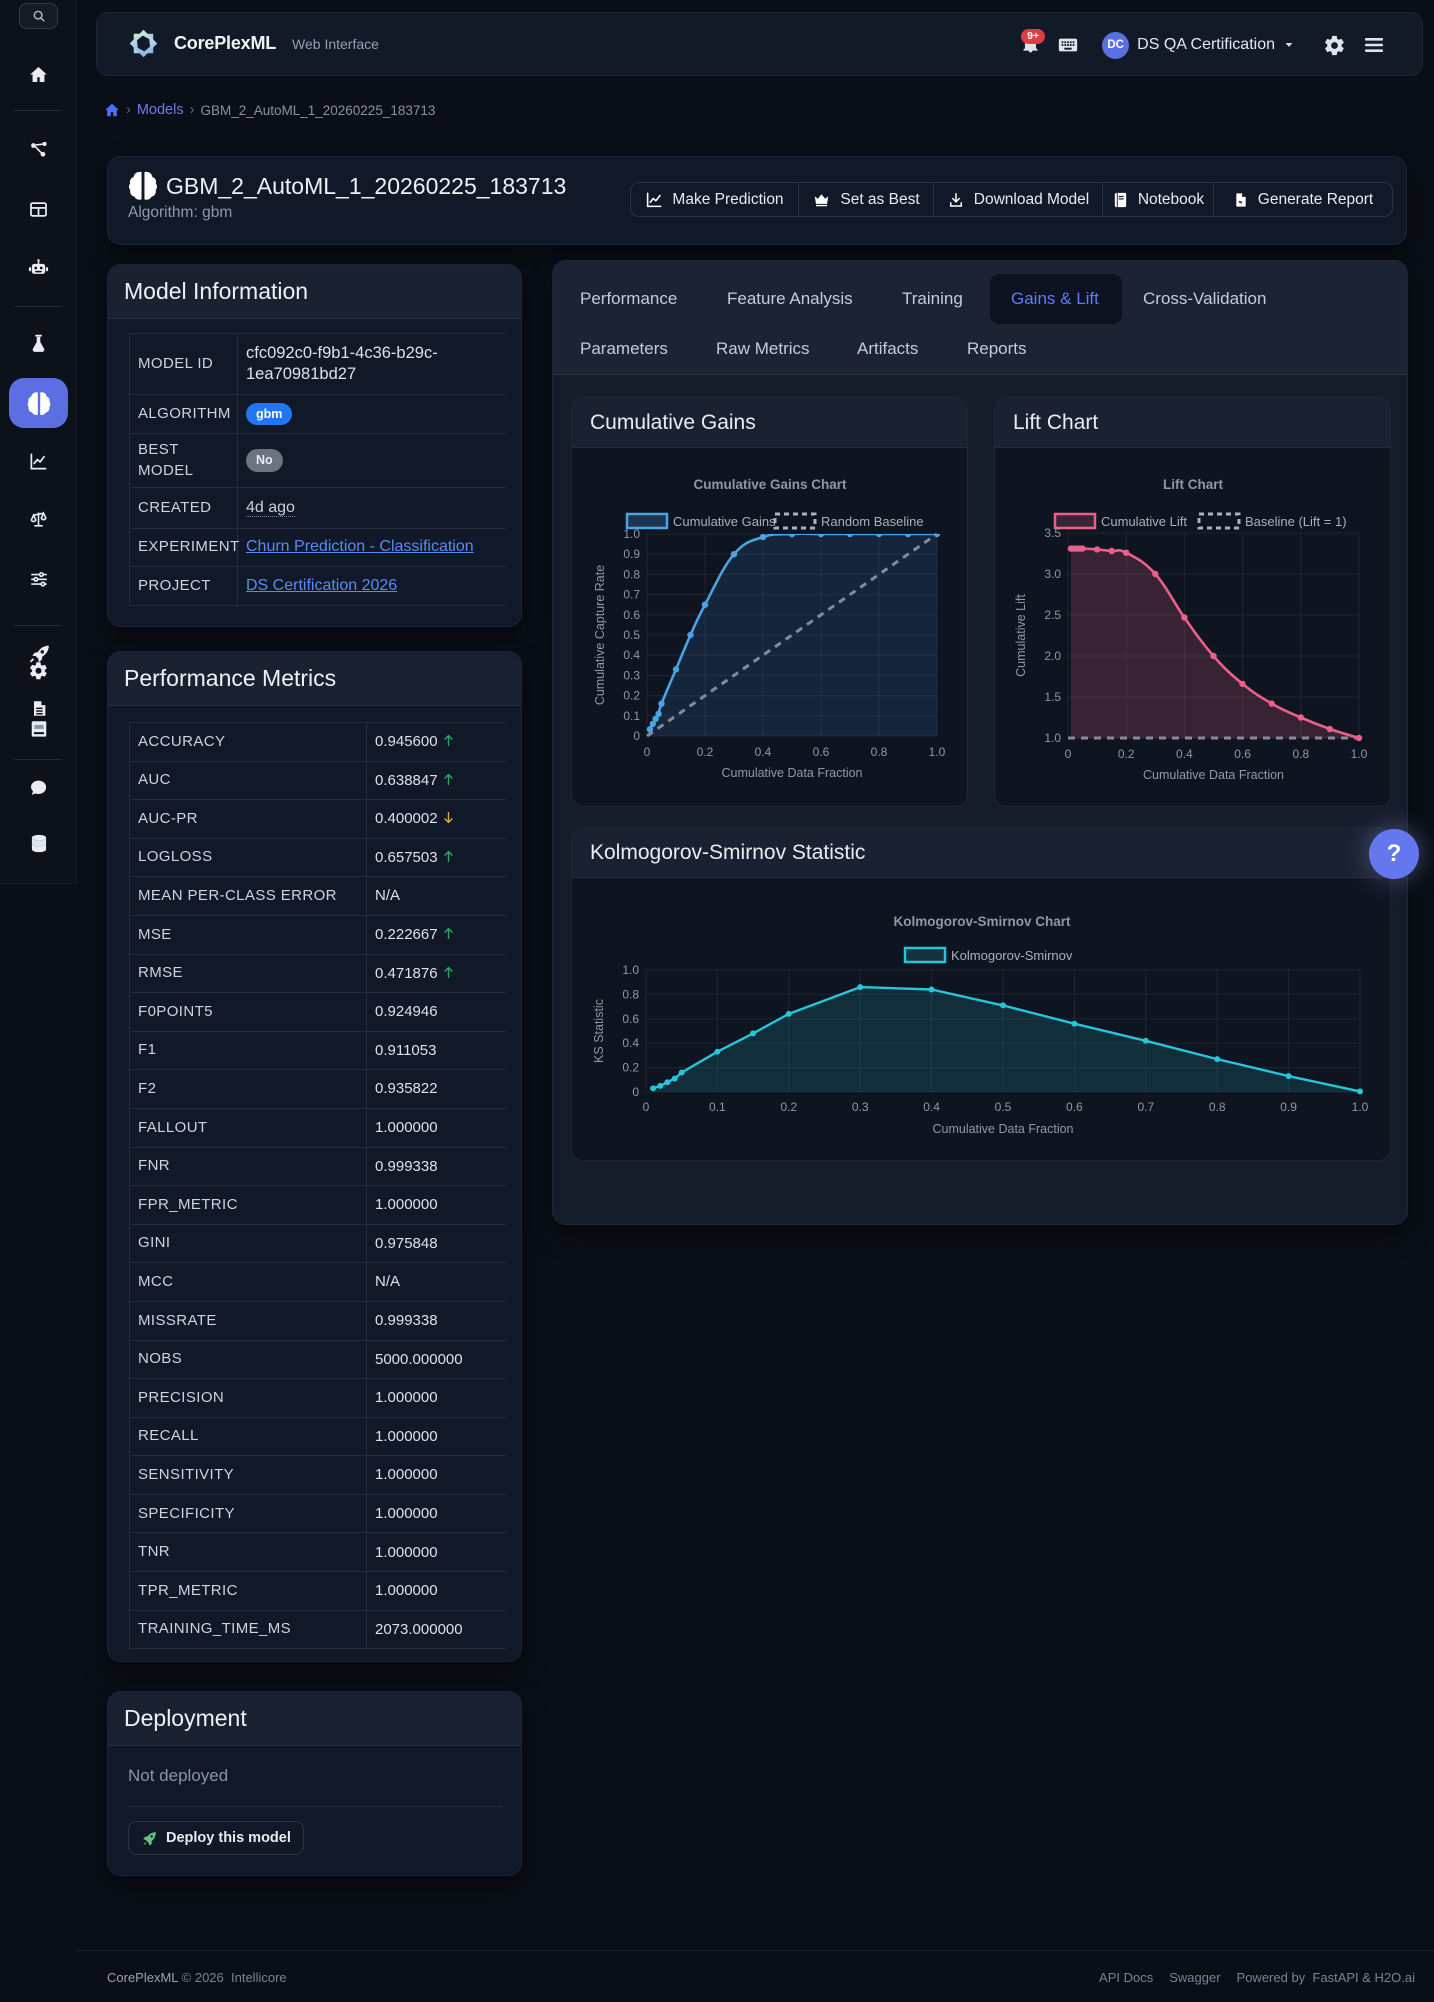  Describe the element at coordinates (599, 1031) in the screenshot. I see `svg-text: KS Statistic` at that location.